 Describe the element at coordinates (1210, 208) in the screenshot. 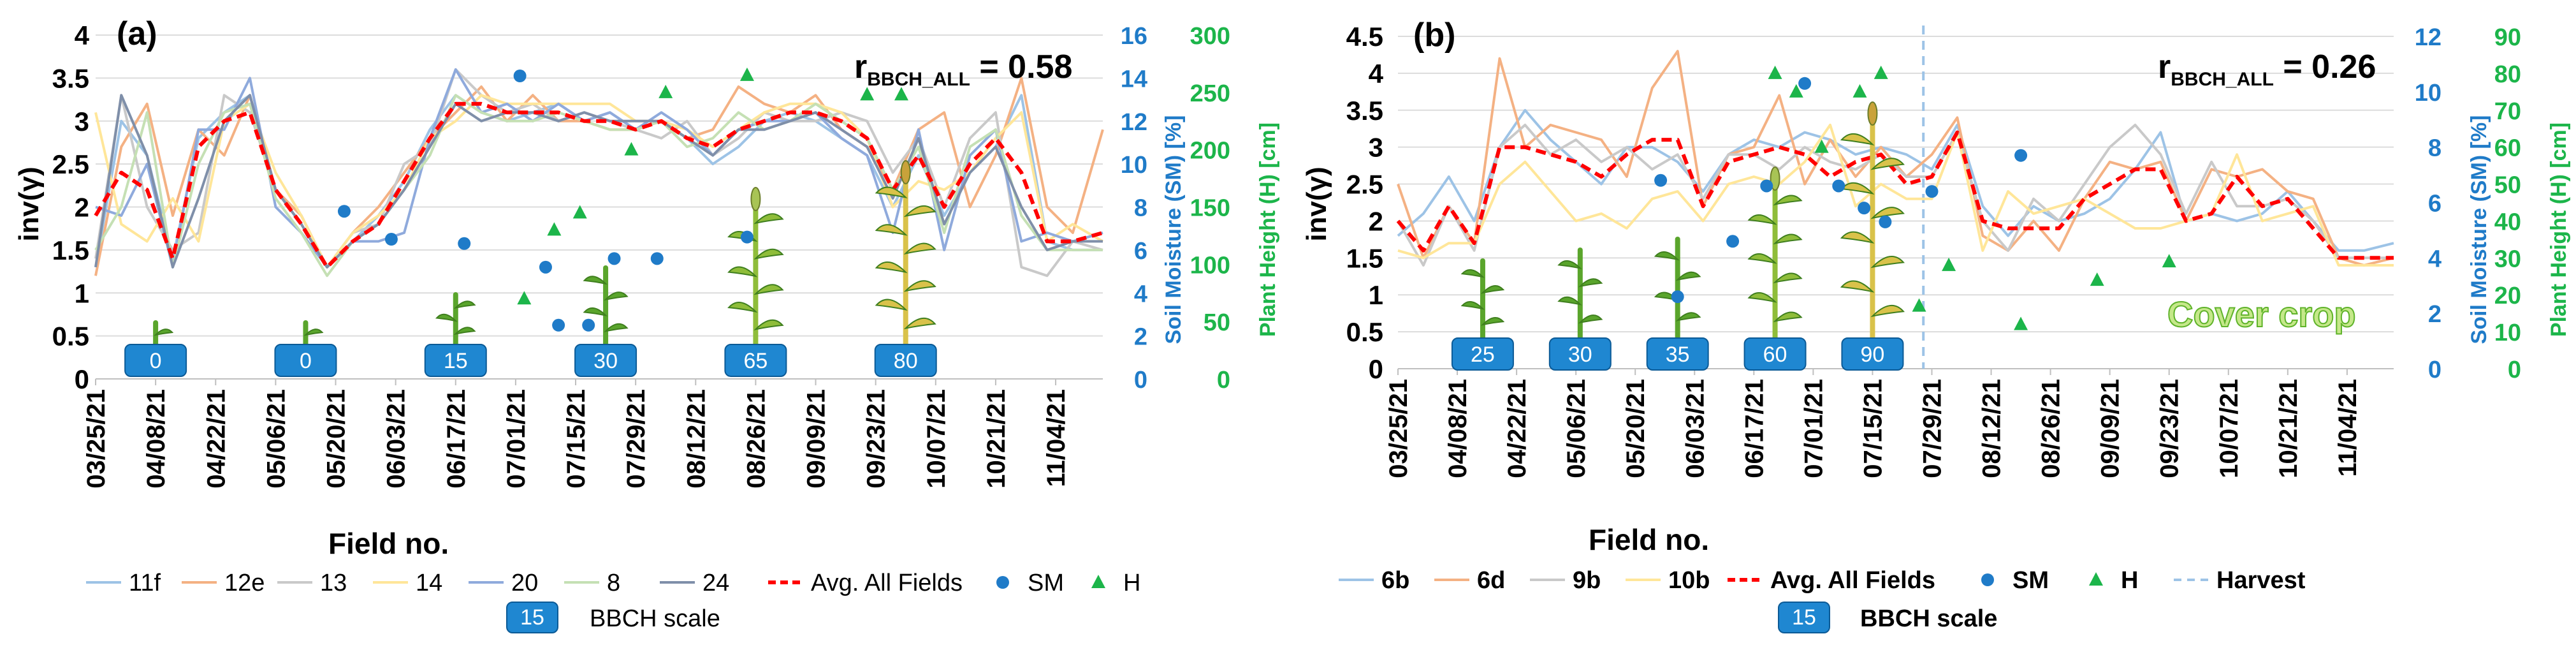

I see `plant-height-tick-label: 150` at that location.